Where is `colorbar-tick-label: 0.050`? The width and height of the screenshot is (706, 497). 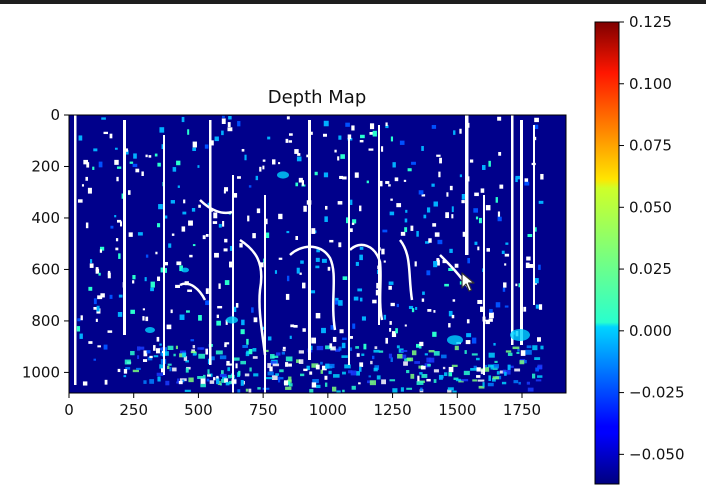 colorbar-tick-label: 0.050 is located at coordinates (650, 207).